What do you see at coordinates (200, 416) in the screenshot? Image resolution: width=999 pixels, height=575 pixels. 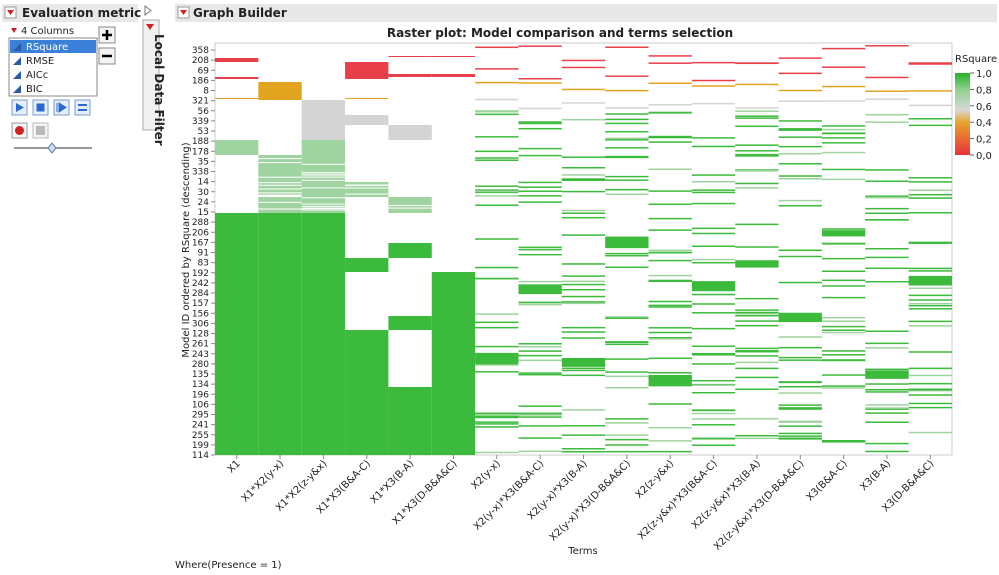 I see `y-tick-label: 295` at bounding box center [200, 416].